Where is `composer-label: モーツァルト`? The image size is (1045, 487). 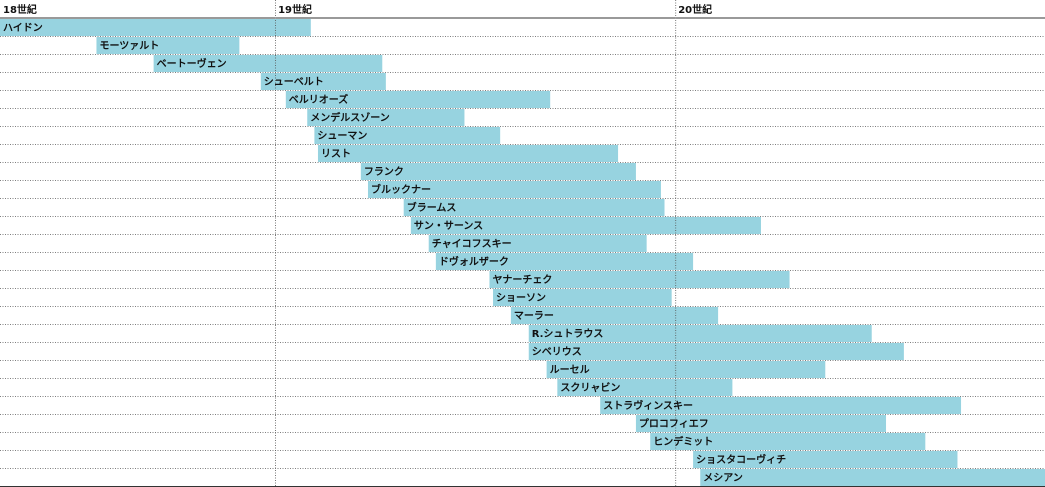 composer-label: モーツァルト is located at coordinates (129, 46).